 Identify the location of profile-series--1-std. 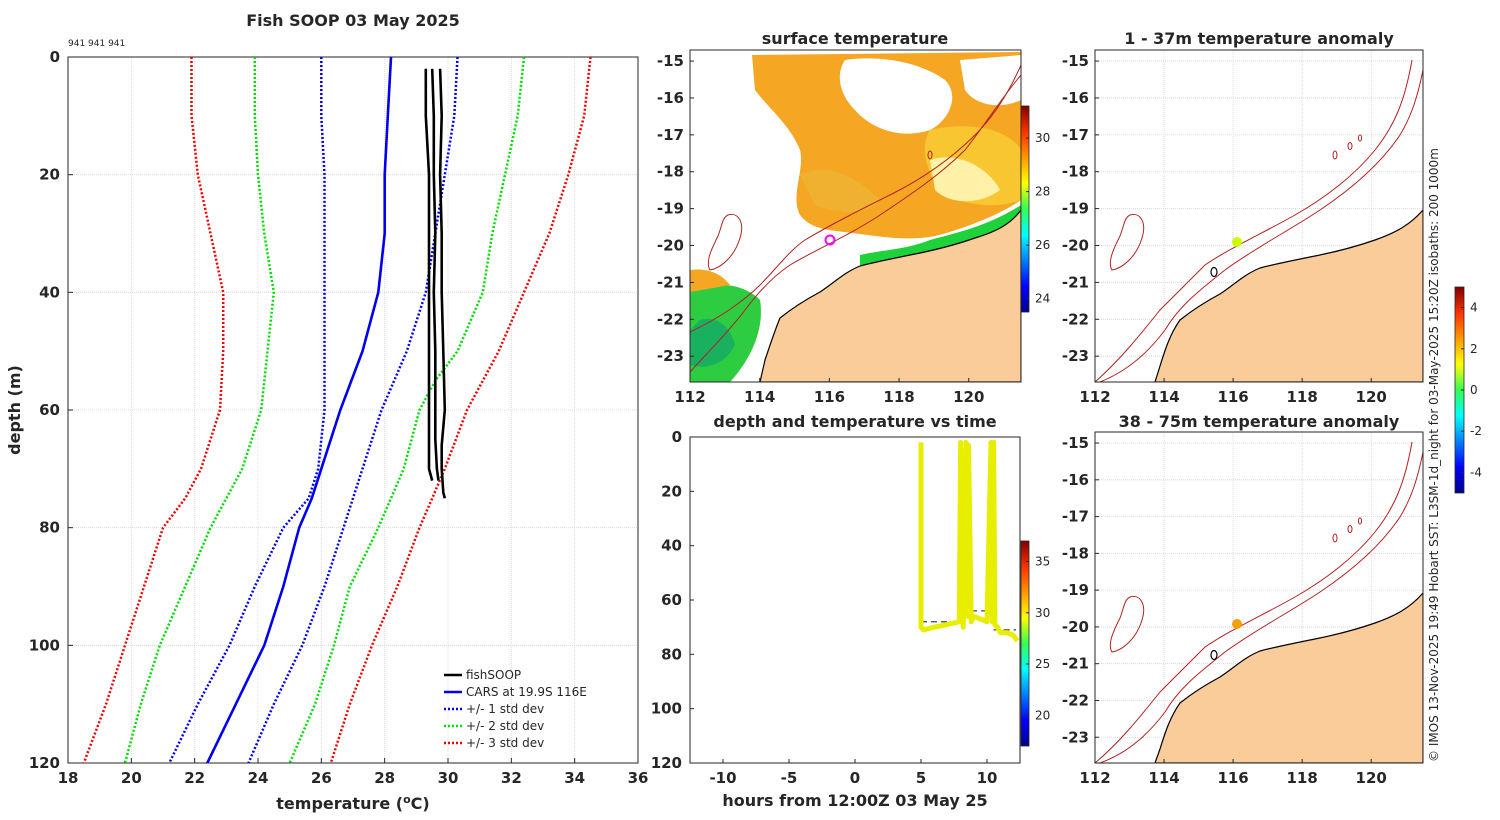
(247, 410).